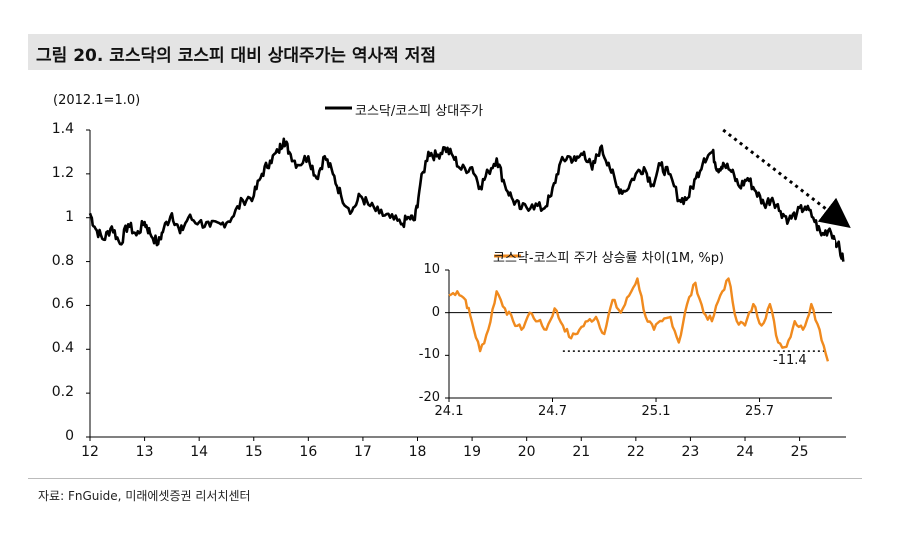 The width and height of the screenshot is (900, 539). I want to click on main-x-tick-label: 13, so click(144, 452).